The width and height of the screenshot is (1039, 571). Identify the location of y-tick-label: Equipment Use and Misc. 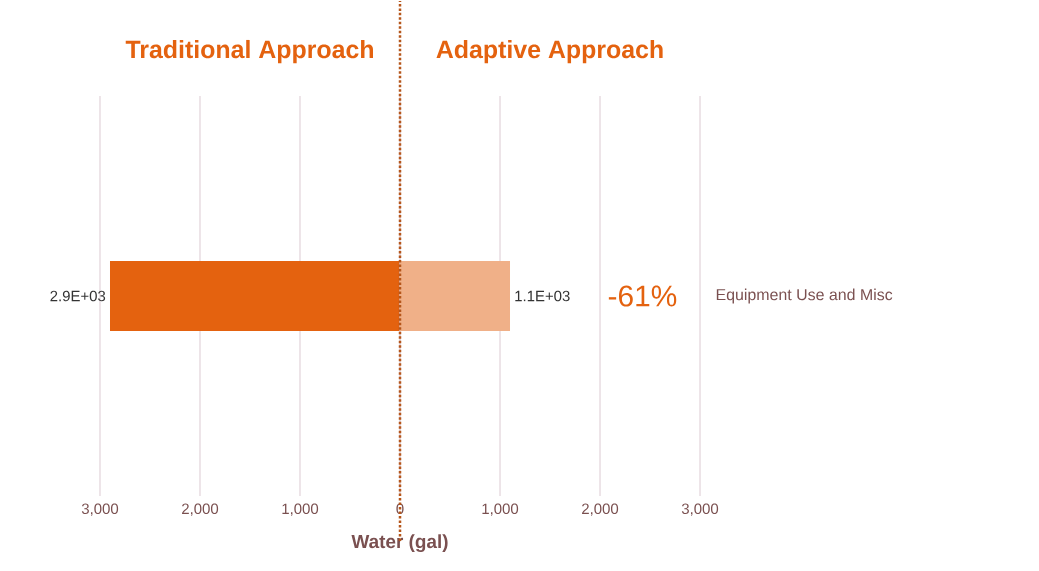
(804, 296).